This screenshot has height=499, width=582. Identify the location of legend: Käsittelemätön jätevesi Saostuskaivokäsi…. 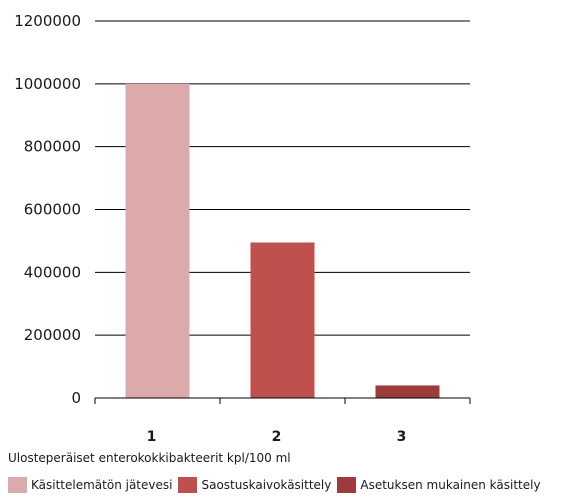
(277, 485).